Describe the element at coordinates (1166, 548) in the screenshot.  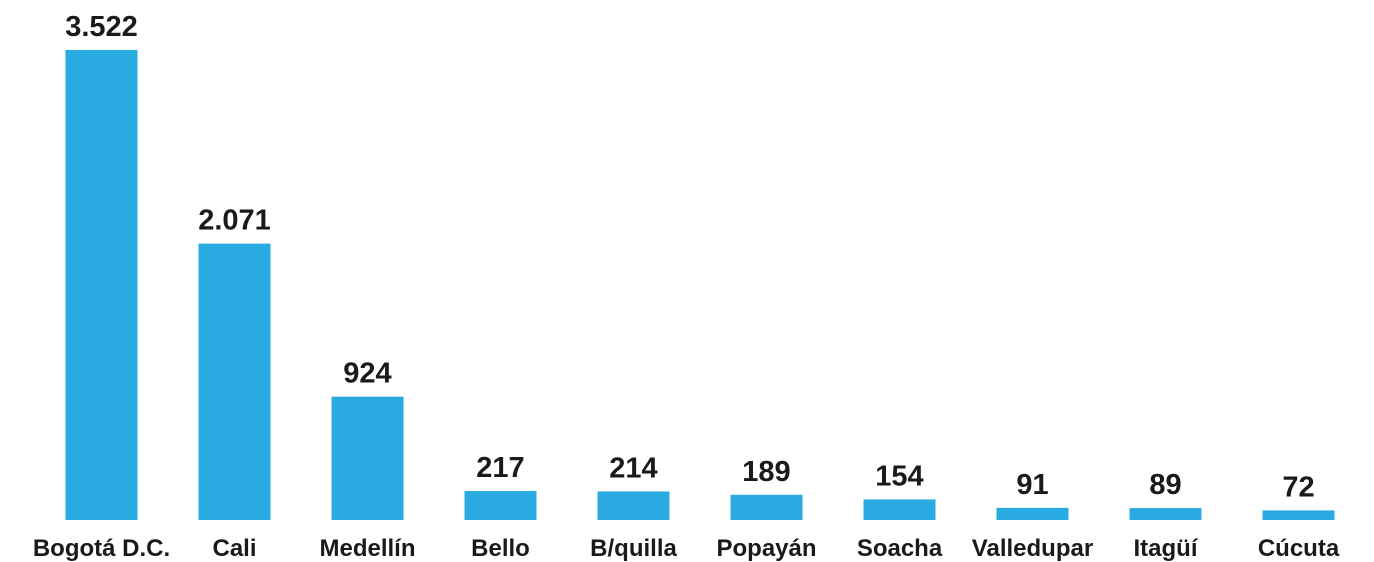
I see `category-label: Itagüí` at that location.